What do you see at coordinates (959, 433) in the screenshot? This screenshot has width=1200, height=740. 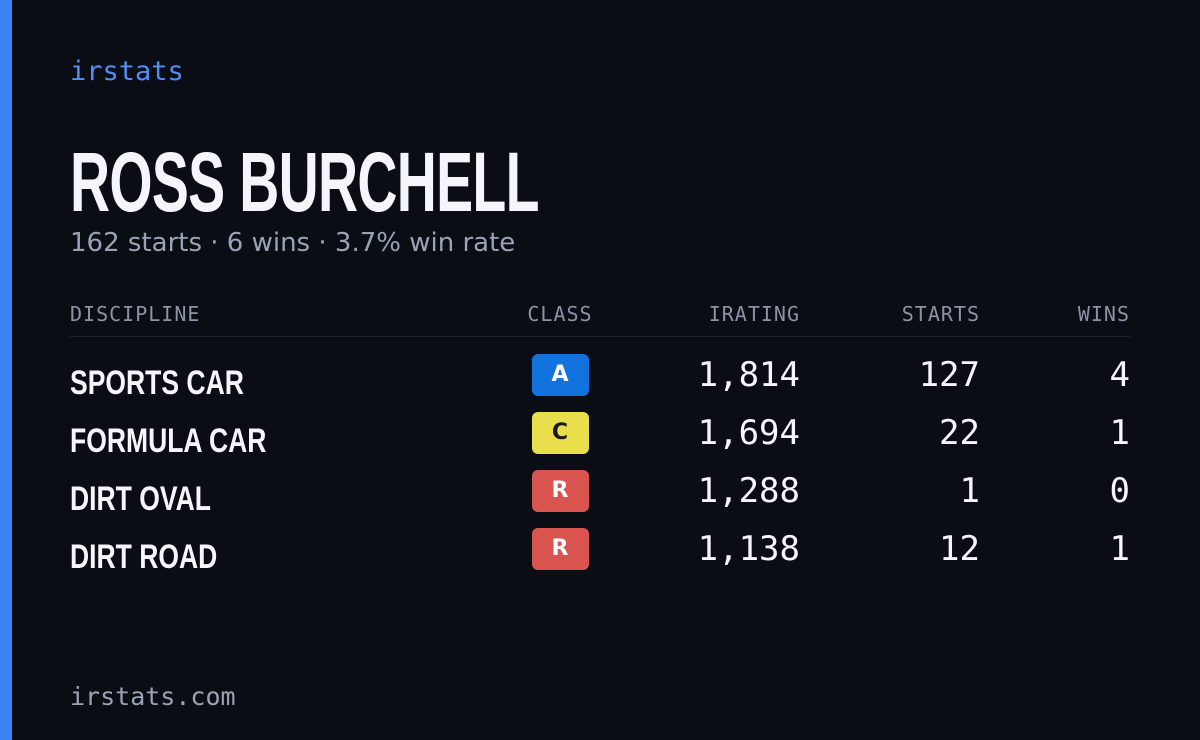 I see `starts: 22` at bounding box center [959, 433].